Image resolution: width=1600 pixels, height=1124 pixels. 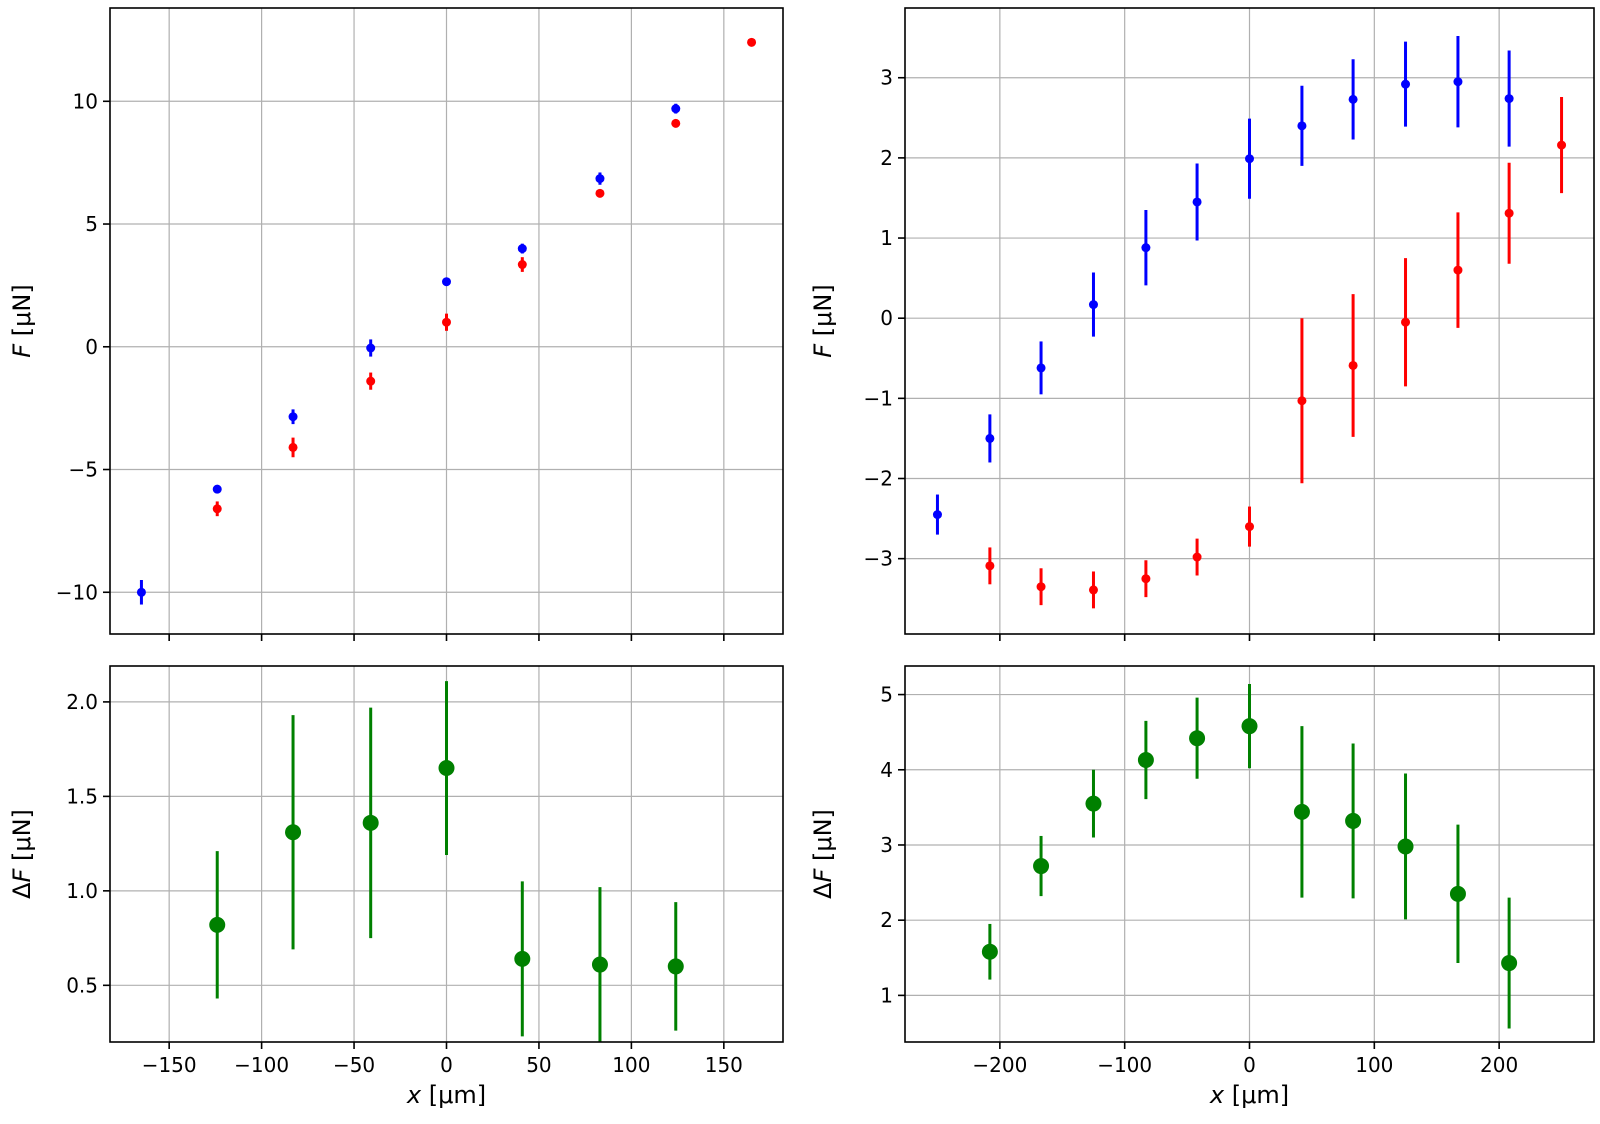 What do you see at coordinates (82, 702) in the screenshot?
I see `y-tick-label: 2.0` at bounding box center [82, 702].